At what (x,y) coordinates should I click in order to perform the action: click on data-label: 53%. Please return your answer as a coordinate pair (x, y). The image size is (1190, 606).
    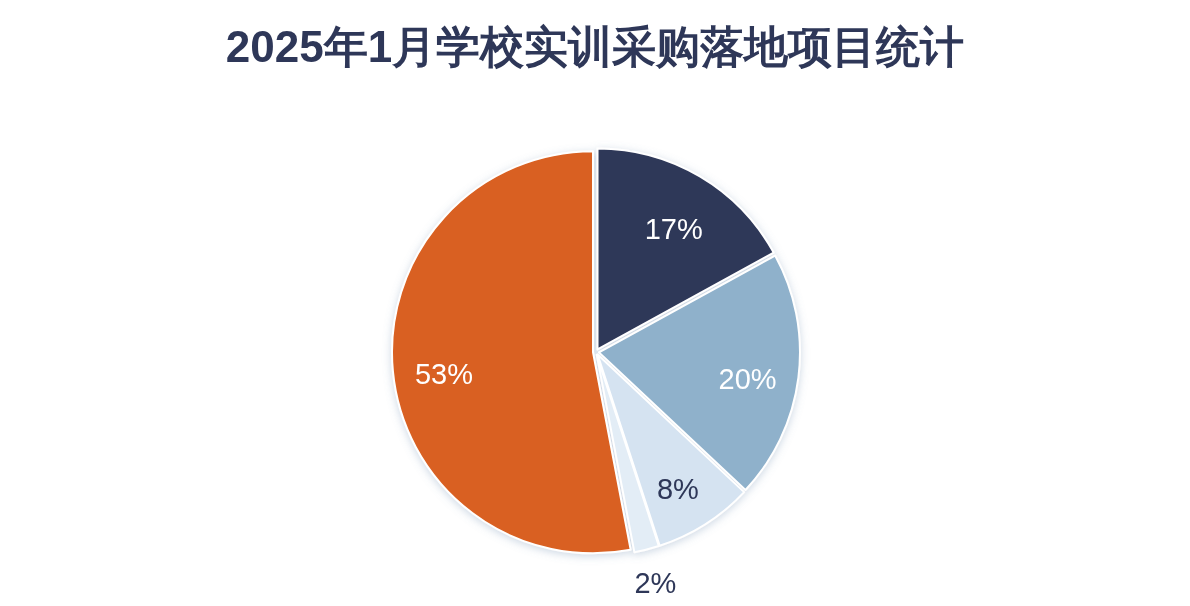
    Looking at the image, I should click on (443, 374).